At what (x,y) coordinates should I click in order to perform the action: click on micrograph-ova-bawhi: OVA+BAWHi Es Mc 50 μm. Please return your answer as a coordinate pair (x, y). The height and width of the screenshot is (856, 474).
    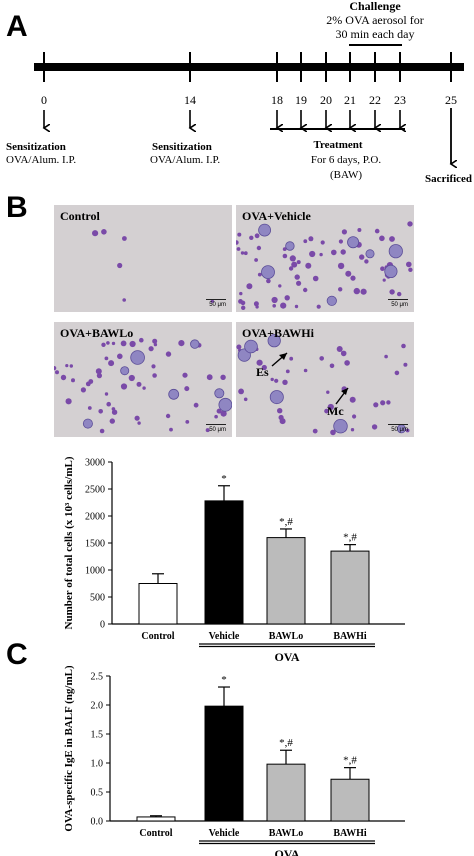
    Looking at the image, I should click on (325, 379).